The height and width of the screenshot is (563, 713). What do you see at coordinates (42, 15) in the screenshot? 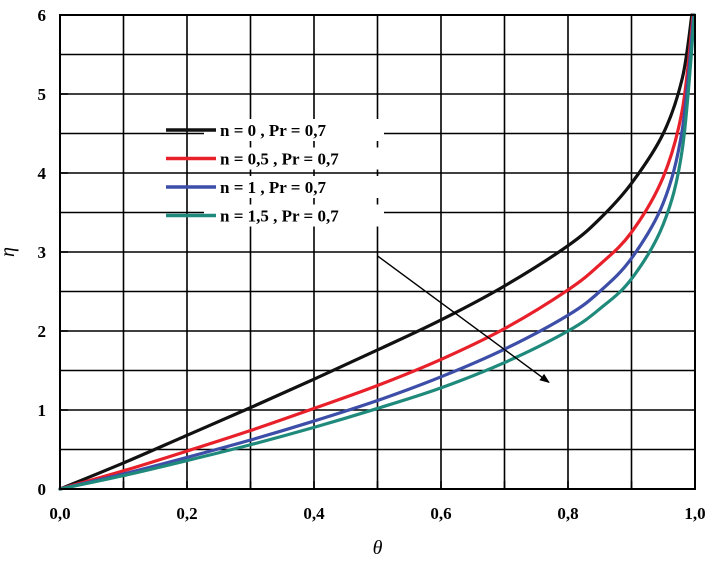
I see `y-tick-label: 6` at bounding box center [42, 15].